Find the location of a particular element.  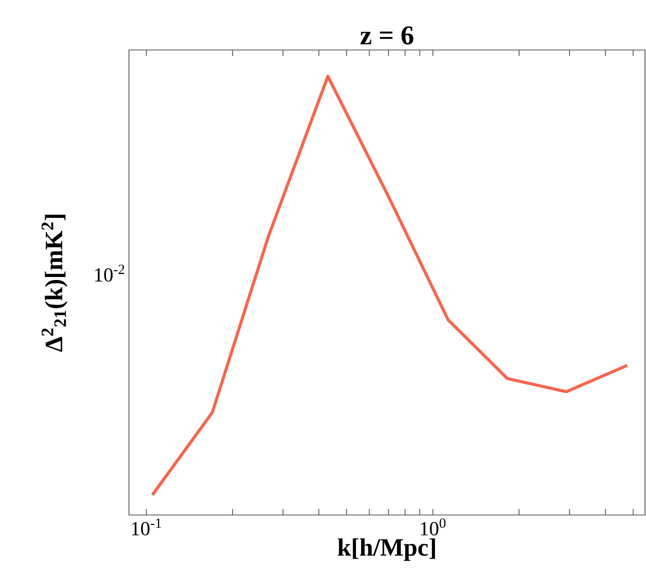

text: 10$^{-2}$ is located at coordinates (109, 273).